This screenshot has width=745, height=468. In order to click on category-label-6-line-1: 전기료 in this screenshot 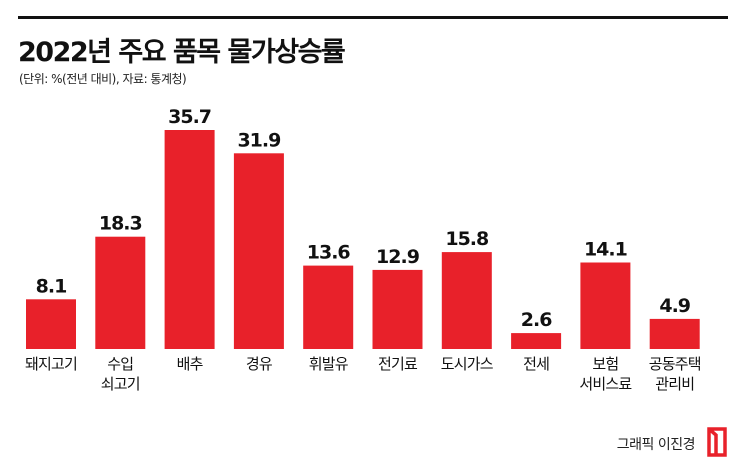, I will do `click(398, 364)`.